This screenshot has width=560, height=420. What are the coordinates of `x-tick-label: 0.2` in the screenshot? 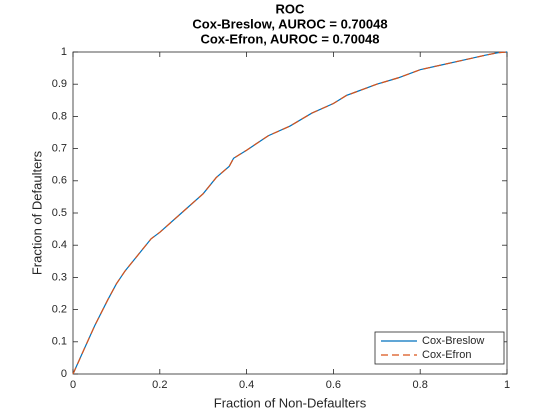 It's located at (159, 385).